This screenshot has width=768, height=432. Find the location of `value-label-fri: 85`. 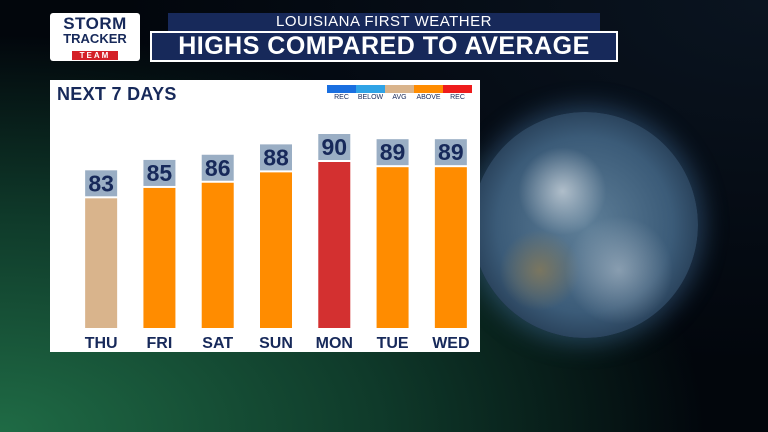

value-label-fri: 85 is located at coordinates (160, 173).